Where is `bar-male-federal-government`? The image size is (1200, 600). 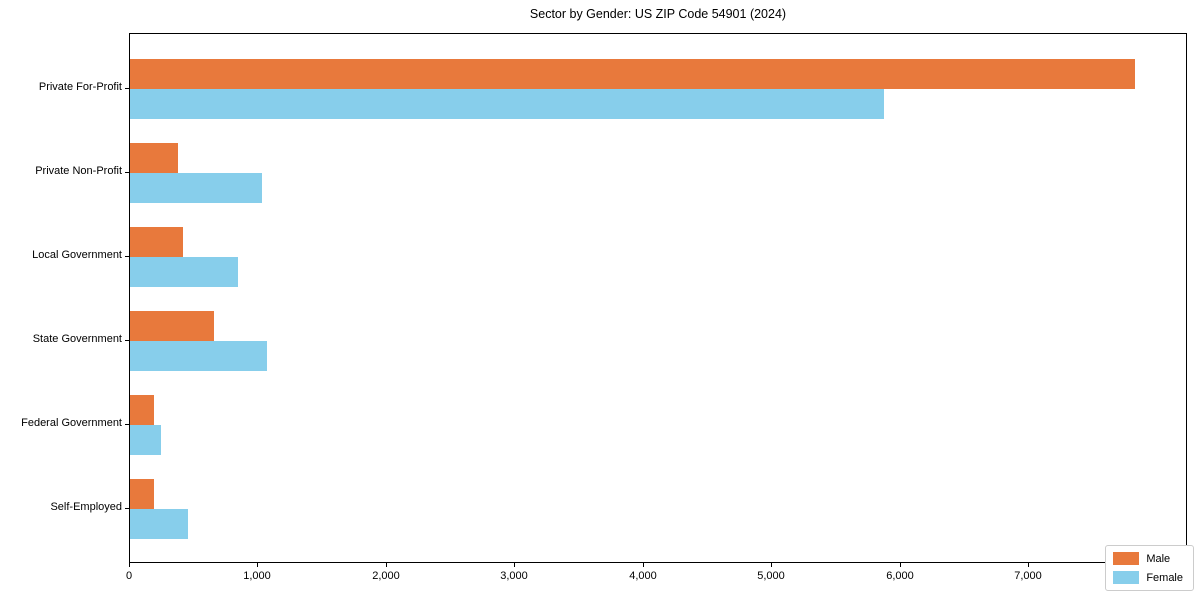
bar-male-federal-government is located at coordinates (142, 410).